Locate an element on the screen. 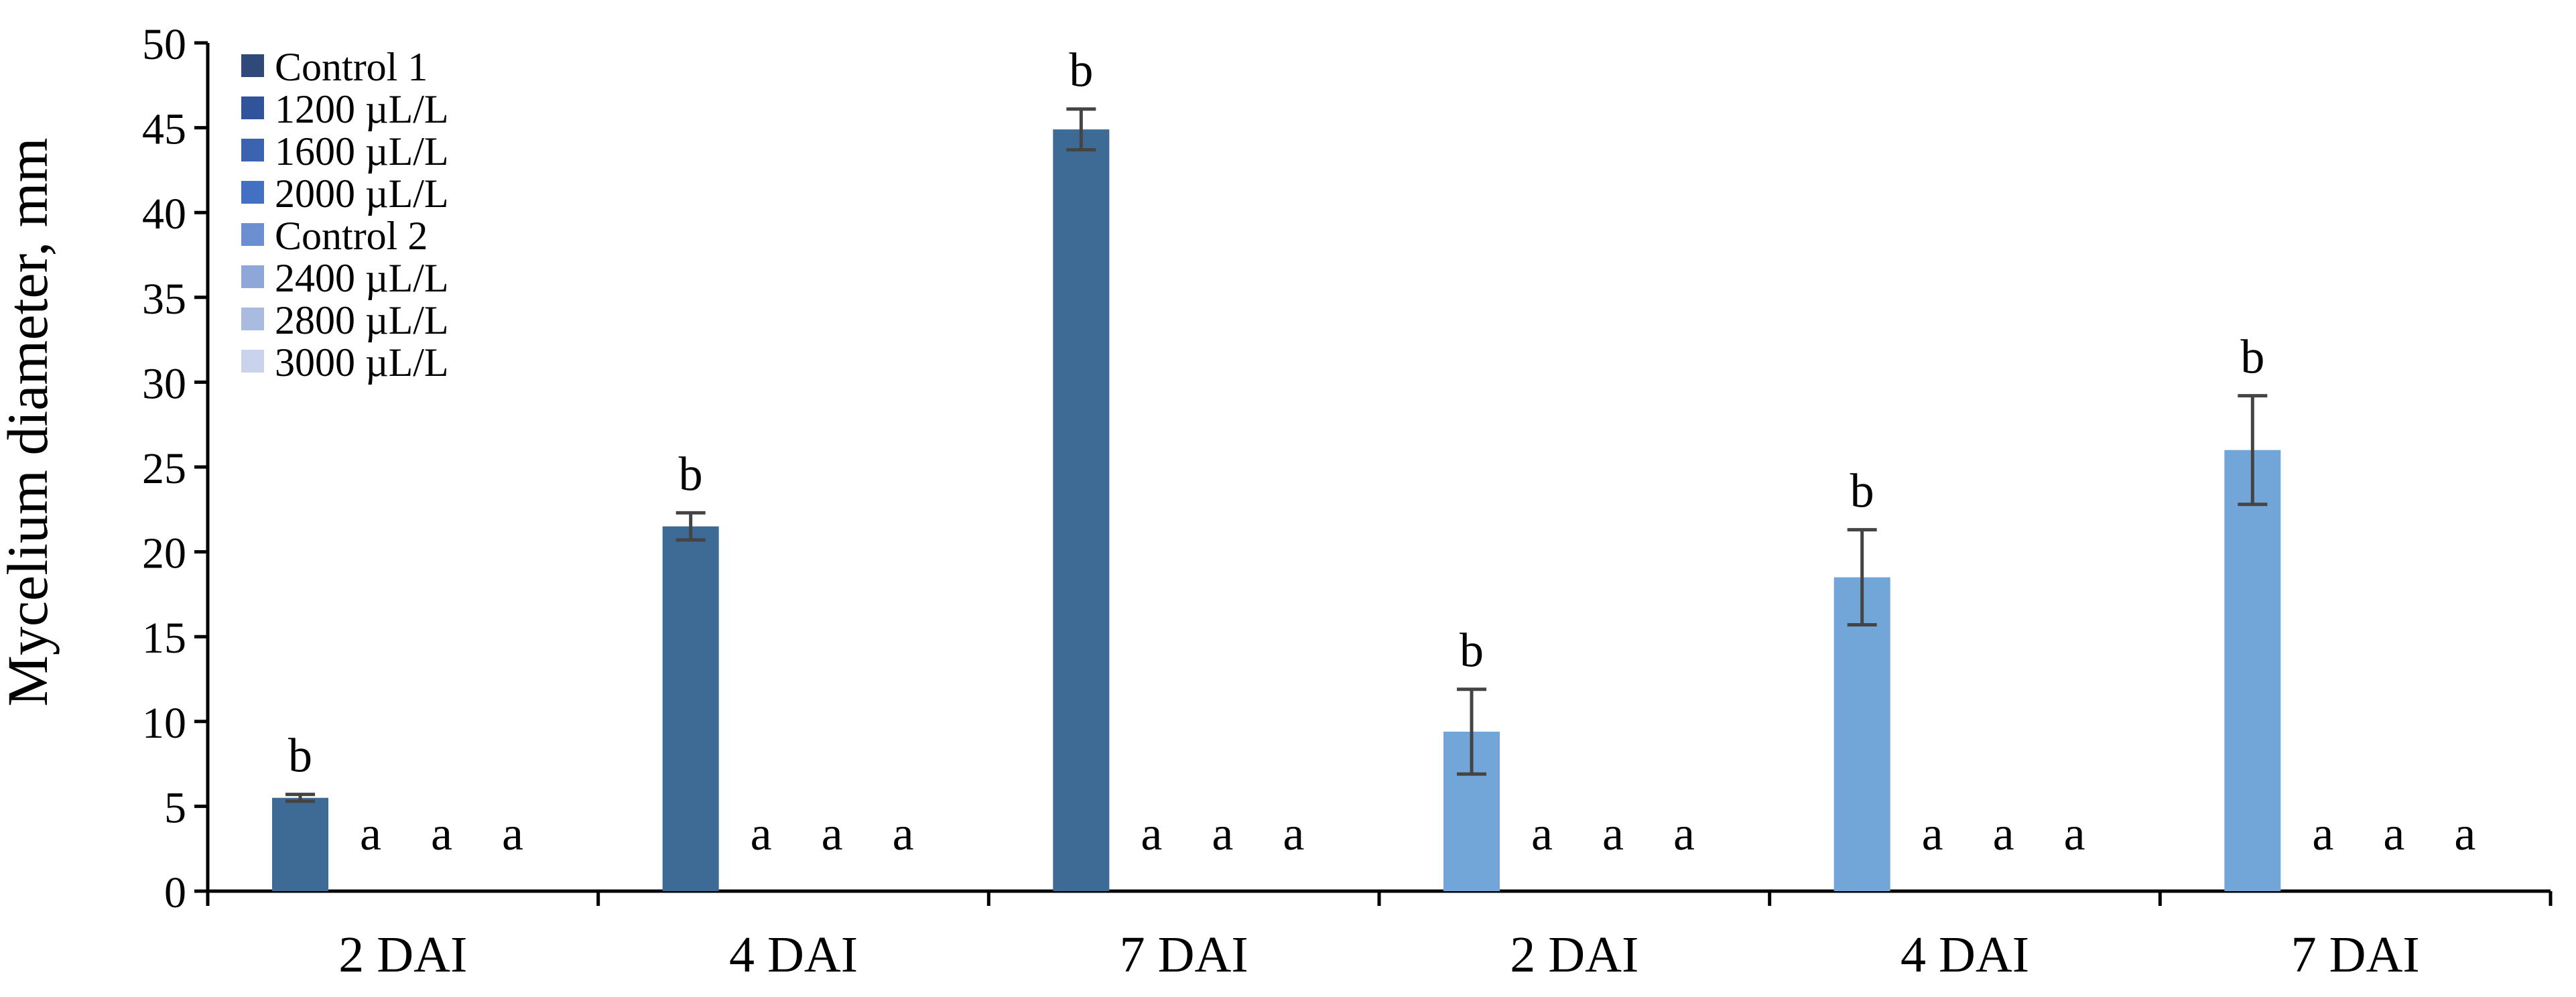 The height and width of the screenshot is (997, 2576). y-tick-label: 5 is located at coordinates (175, 807).